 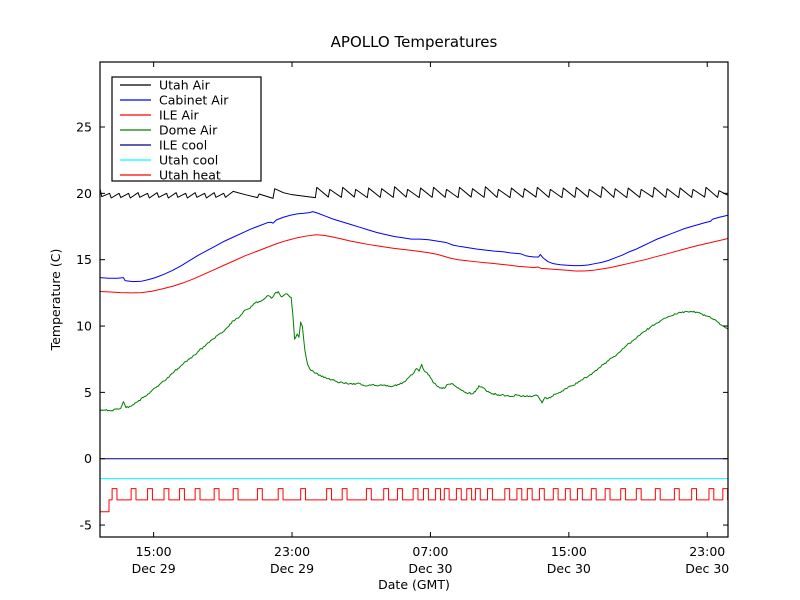 What do you see at coordinates (430, 568) in the screenshot?
I see `x-tick-date-2: Dec 30` at bounding box center [430, 568].